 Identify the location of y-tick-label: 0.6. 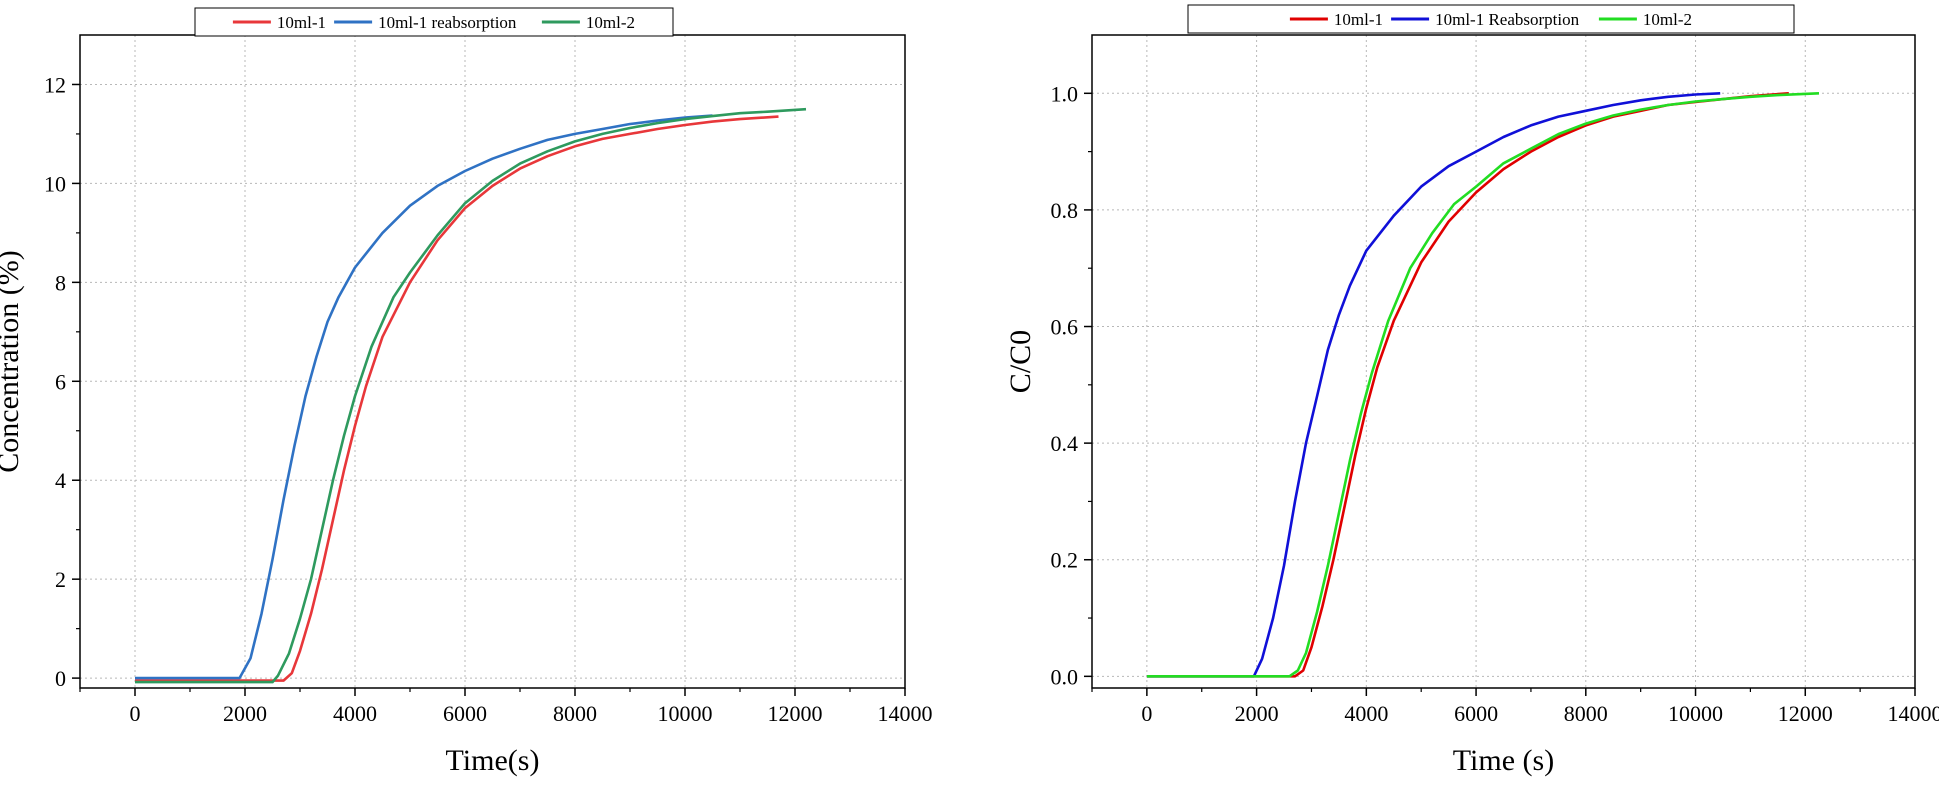
(1065, 327).